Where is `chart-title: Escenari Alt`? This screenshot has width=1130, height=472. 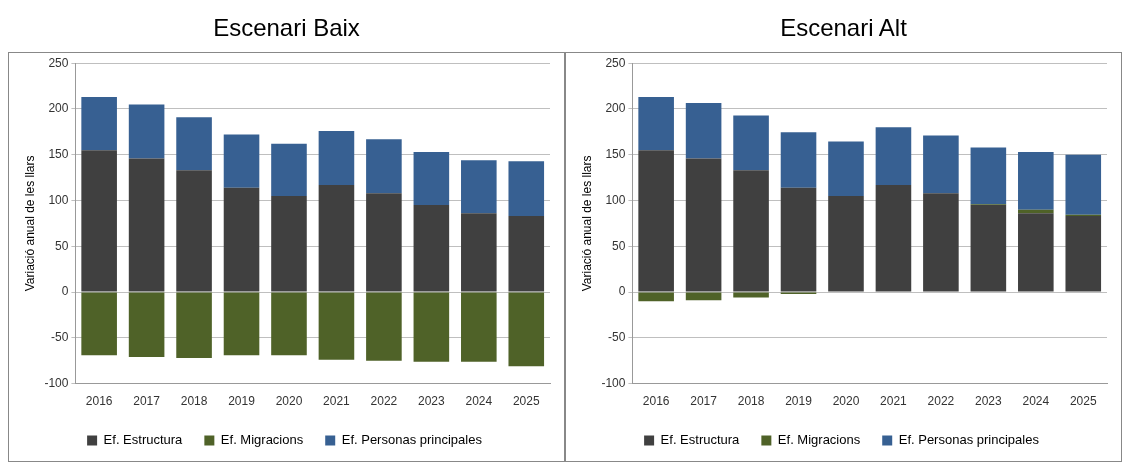
chart-title: Escenari Alt is located at coordinates (843, 28).